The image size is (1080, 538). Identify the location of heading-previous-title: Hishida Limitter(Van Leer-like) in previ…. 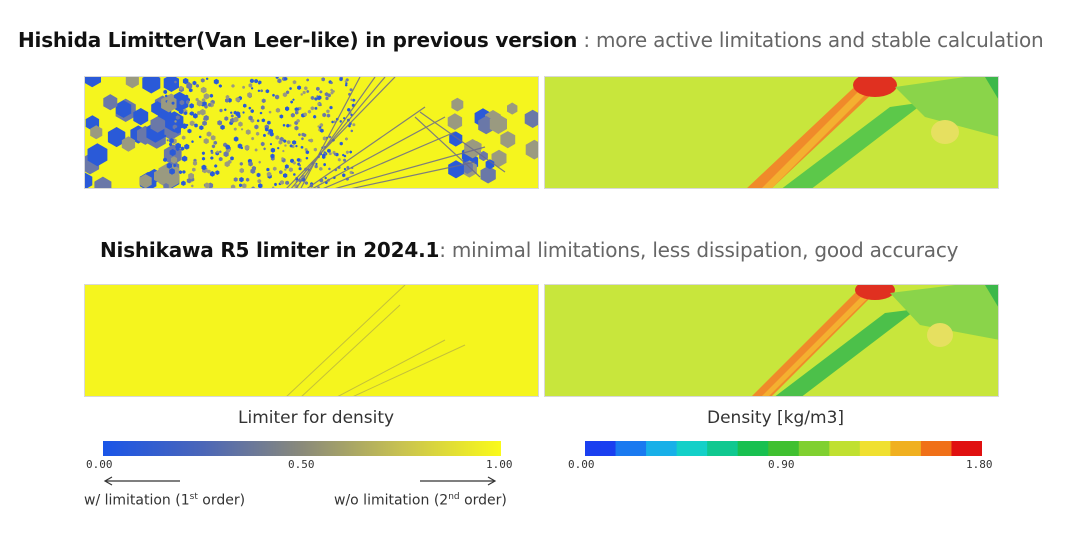
(298, 40).